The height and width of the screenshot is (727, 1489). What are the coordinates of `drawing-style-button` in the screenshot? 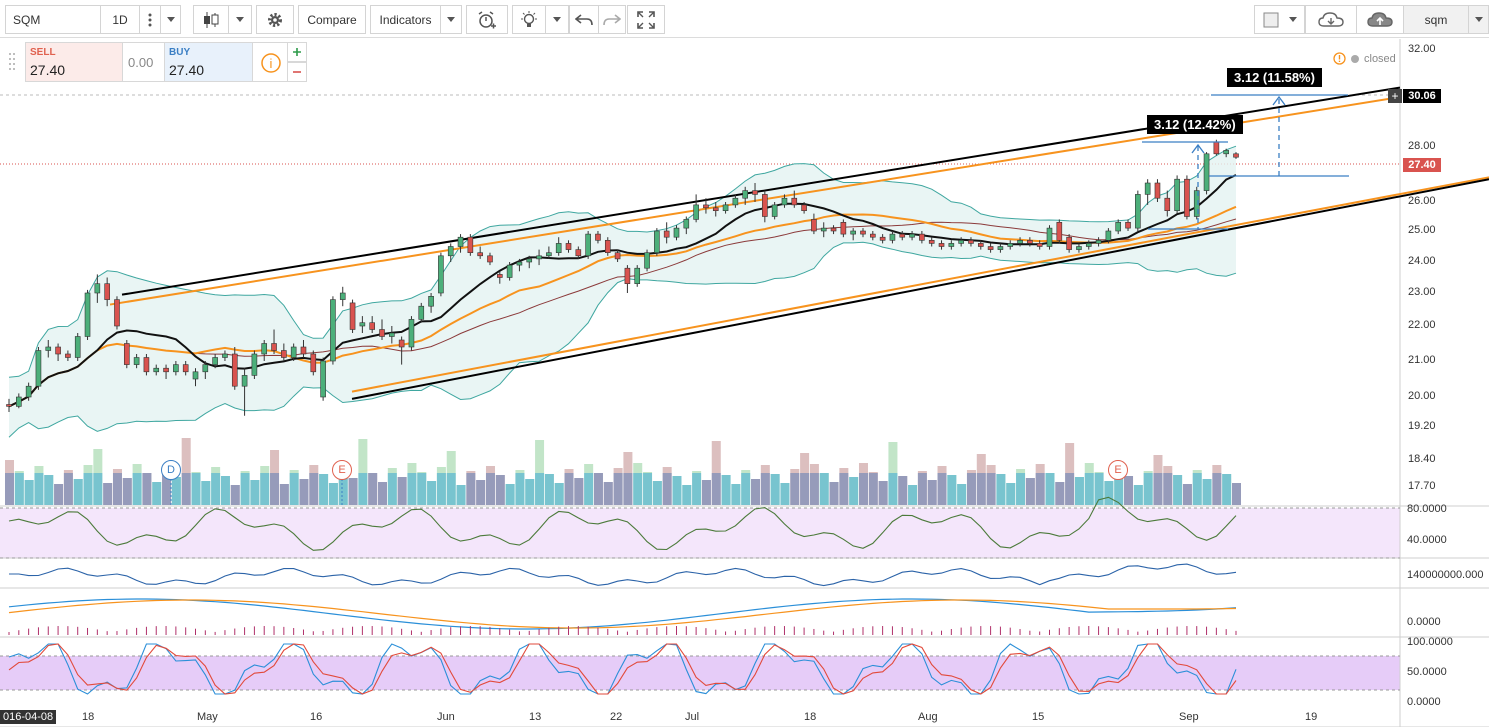 It's located at (1279, 19).